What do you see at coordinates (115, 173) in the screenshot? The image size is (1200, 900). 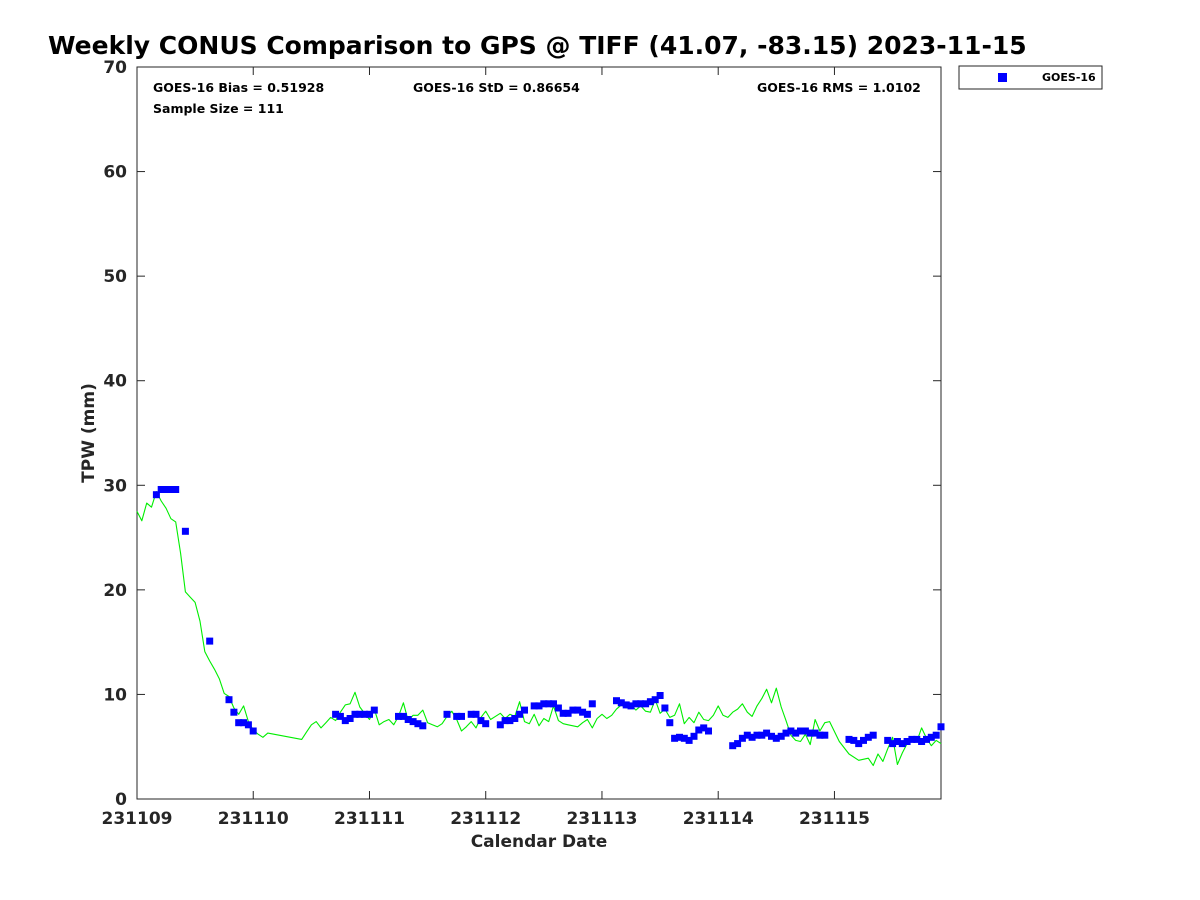 I see `y-tick-label: 60` at bounding box center [115, 173].